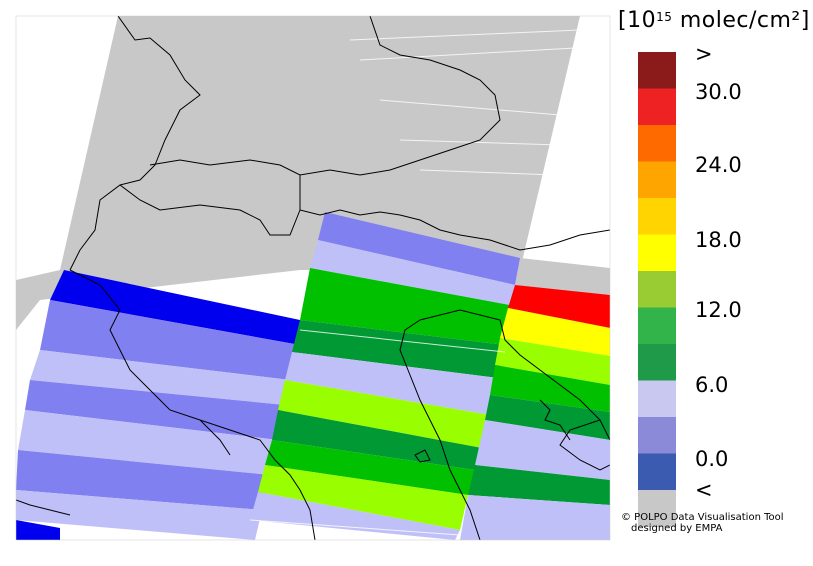  Describe the element at coordinates (718, 165) in the screenshot. I see `scale-label-24: 24.0` at that location.